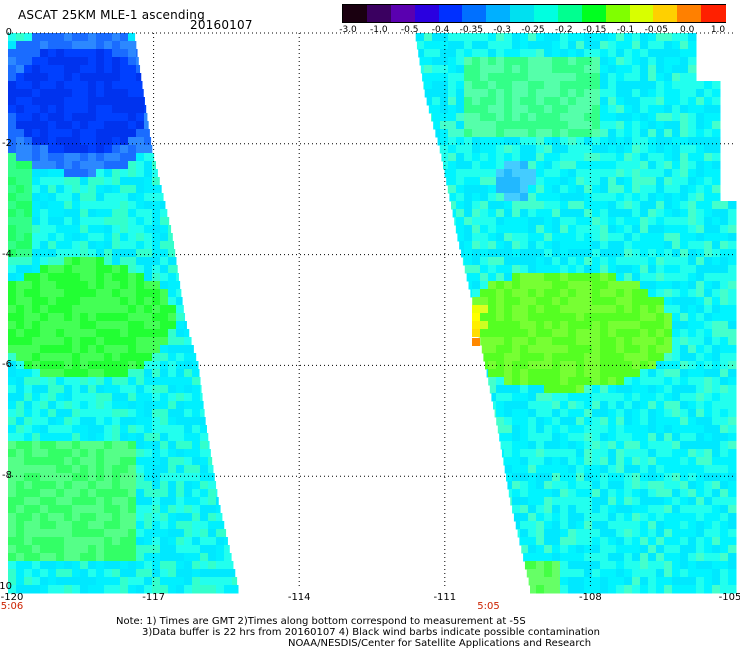 The width and height of the screenshot is (740, 650). Describe the element at coordinates (7, 143) in the screenshot. I see `lat-tick-label: -2` at that location.